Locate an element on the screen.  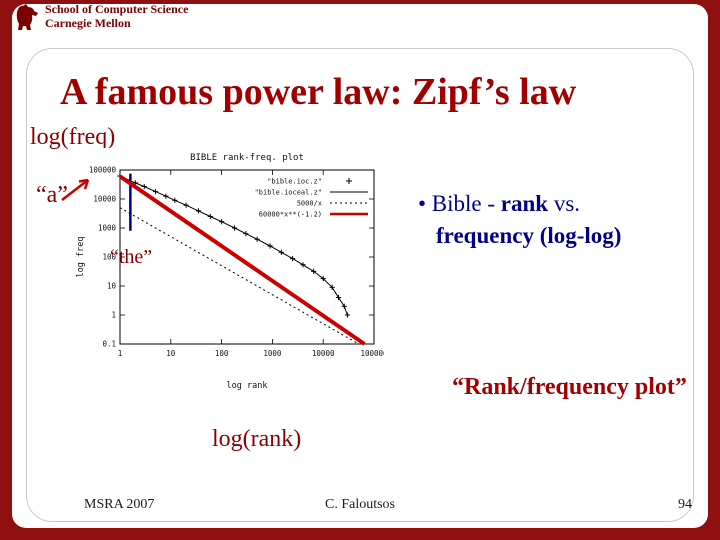
rank-frequency-quote: “Rank/frequency plot” is located at coordinates (569, 387).